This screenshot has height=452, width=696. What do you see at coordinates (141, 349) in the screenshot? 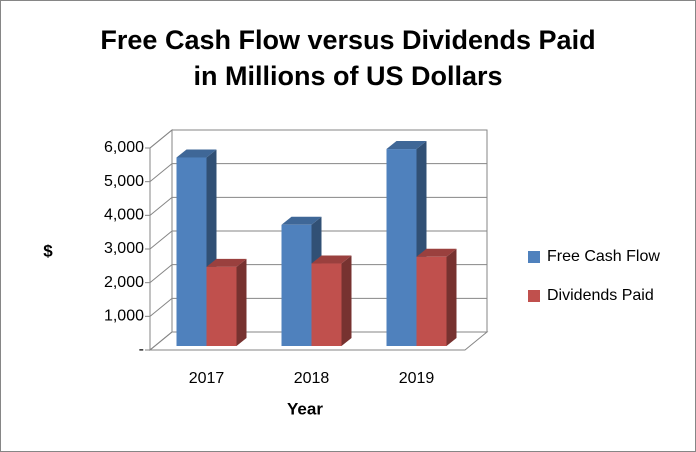
I see `y-tick-label: -` at bounding box center [141, 349].